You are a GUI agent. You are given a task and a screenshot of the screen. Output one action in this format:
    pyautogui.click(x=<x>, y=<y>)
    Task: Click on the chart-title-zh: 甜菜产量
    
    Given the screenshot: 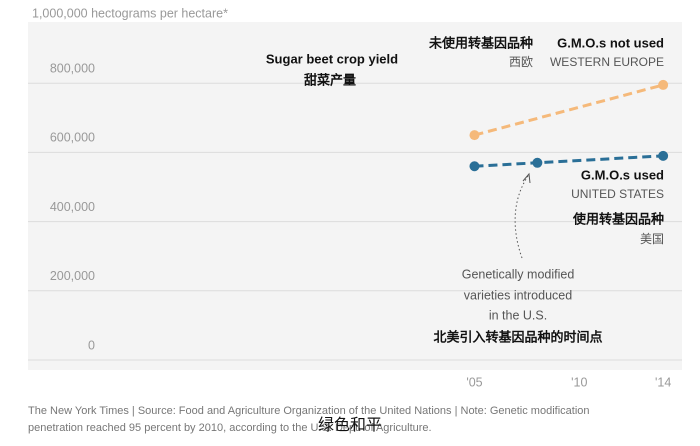 What is the action you would take?
    pyautogui.click(x=330, y=79)
    